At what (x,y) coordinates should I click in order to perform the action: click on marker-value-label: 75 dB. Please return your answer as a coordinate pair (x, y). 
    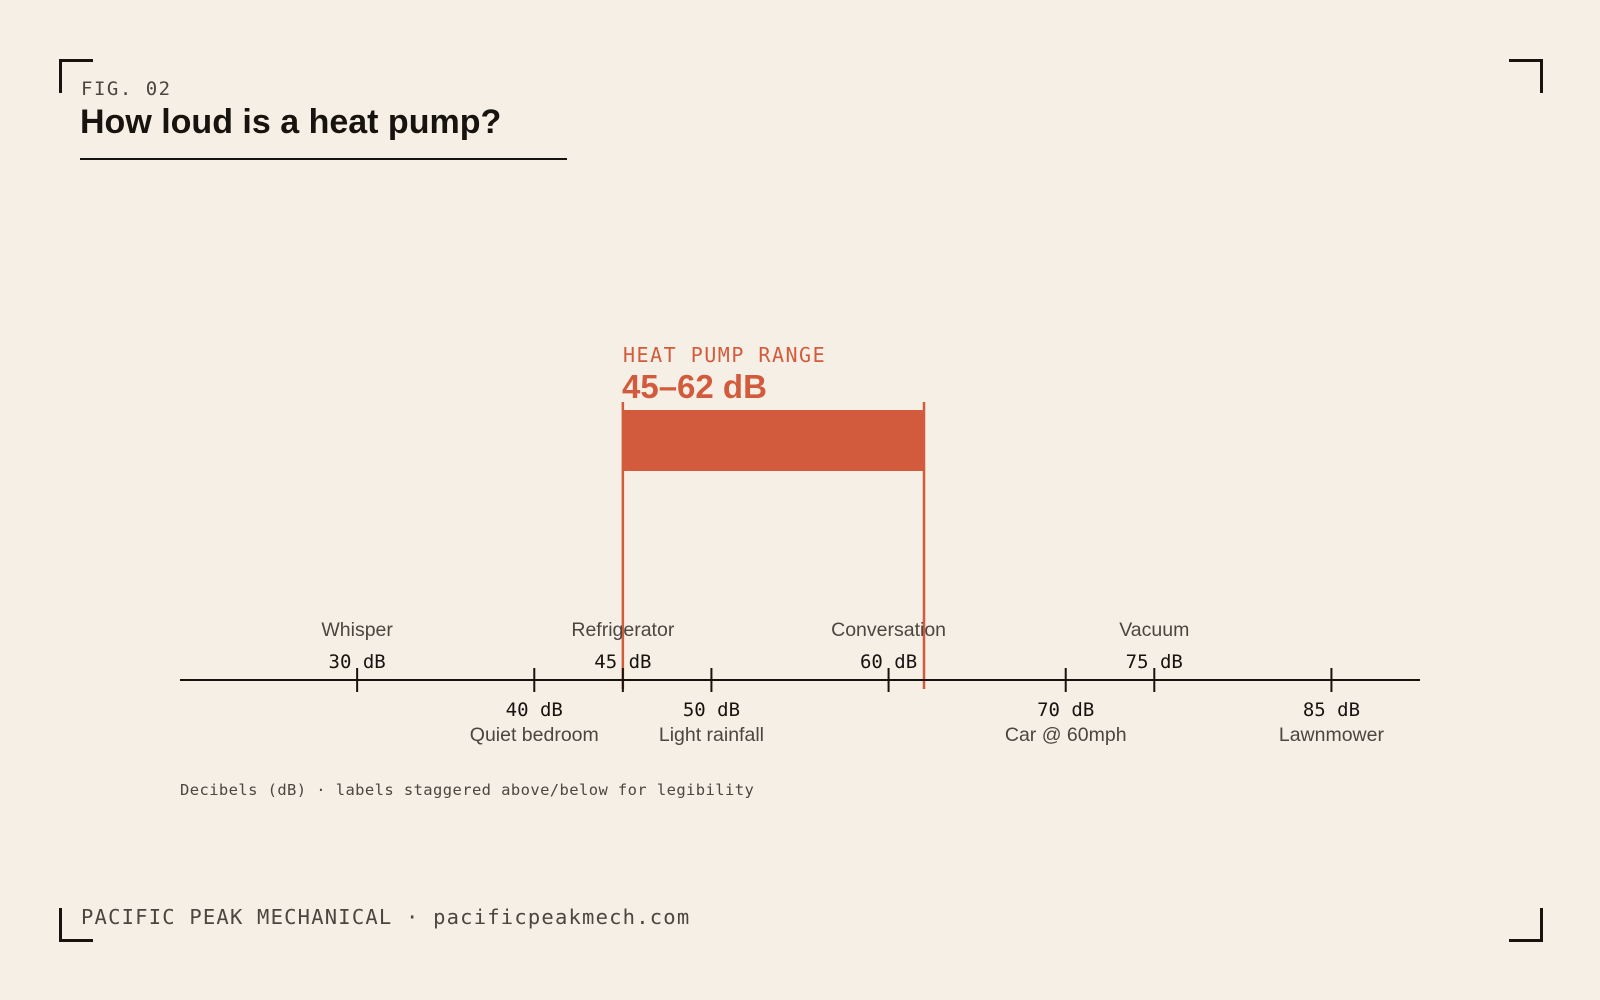
    Looking at the image, I should click on (1154, 662).